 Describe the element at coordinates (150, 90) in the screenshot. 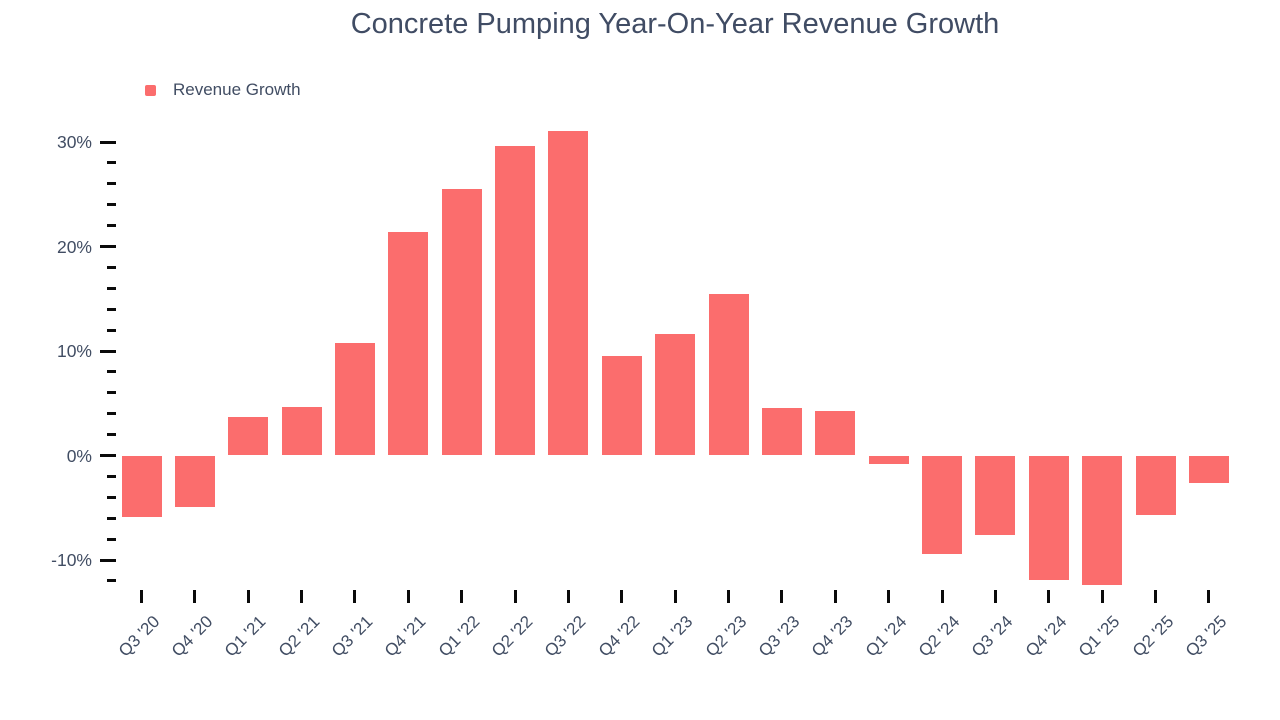

I see `legend-swatch-icon` at that location.